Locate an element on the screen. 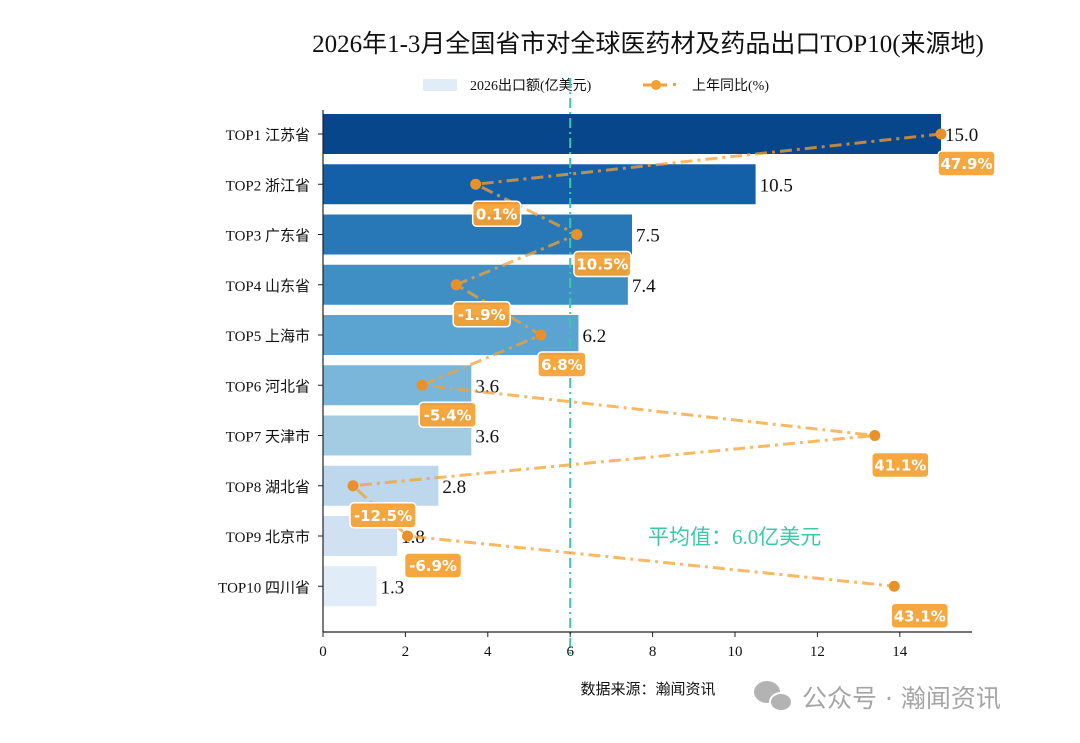 Image resolution: width=1080 pixels, height=743 pixels. category-label: TOP10 四川省 is located at coordinates (264, 587).